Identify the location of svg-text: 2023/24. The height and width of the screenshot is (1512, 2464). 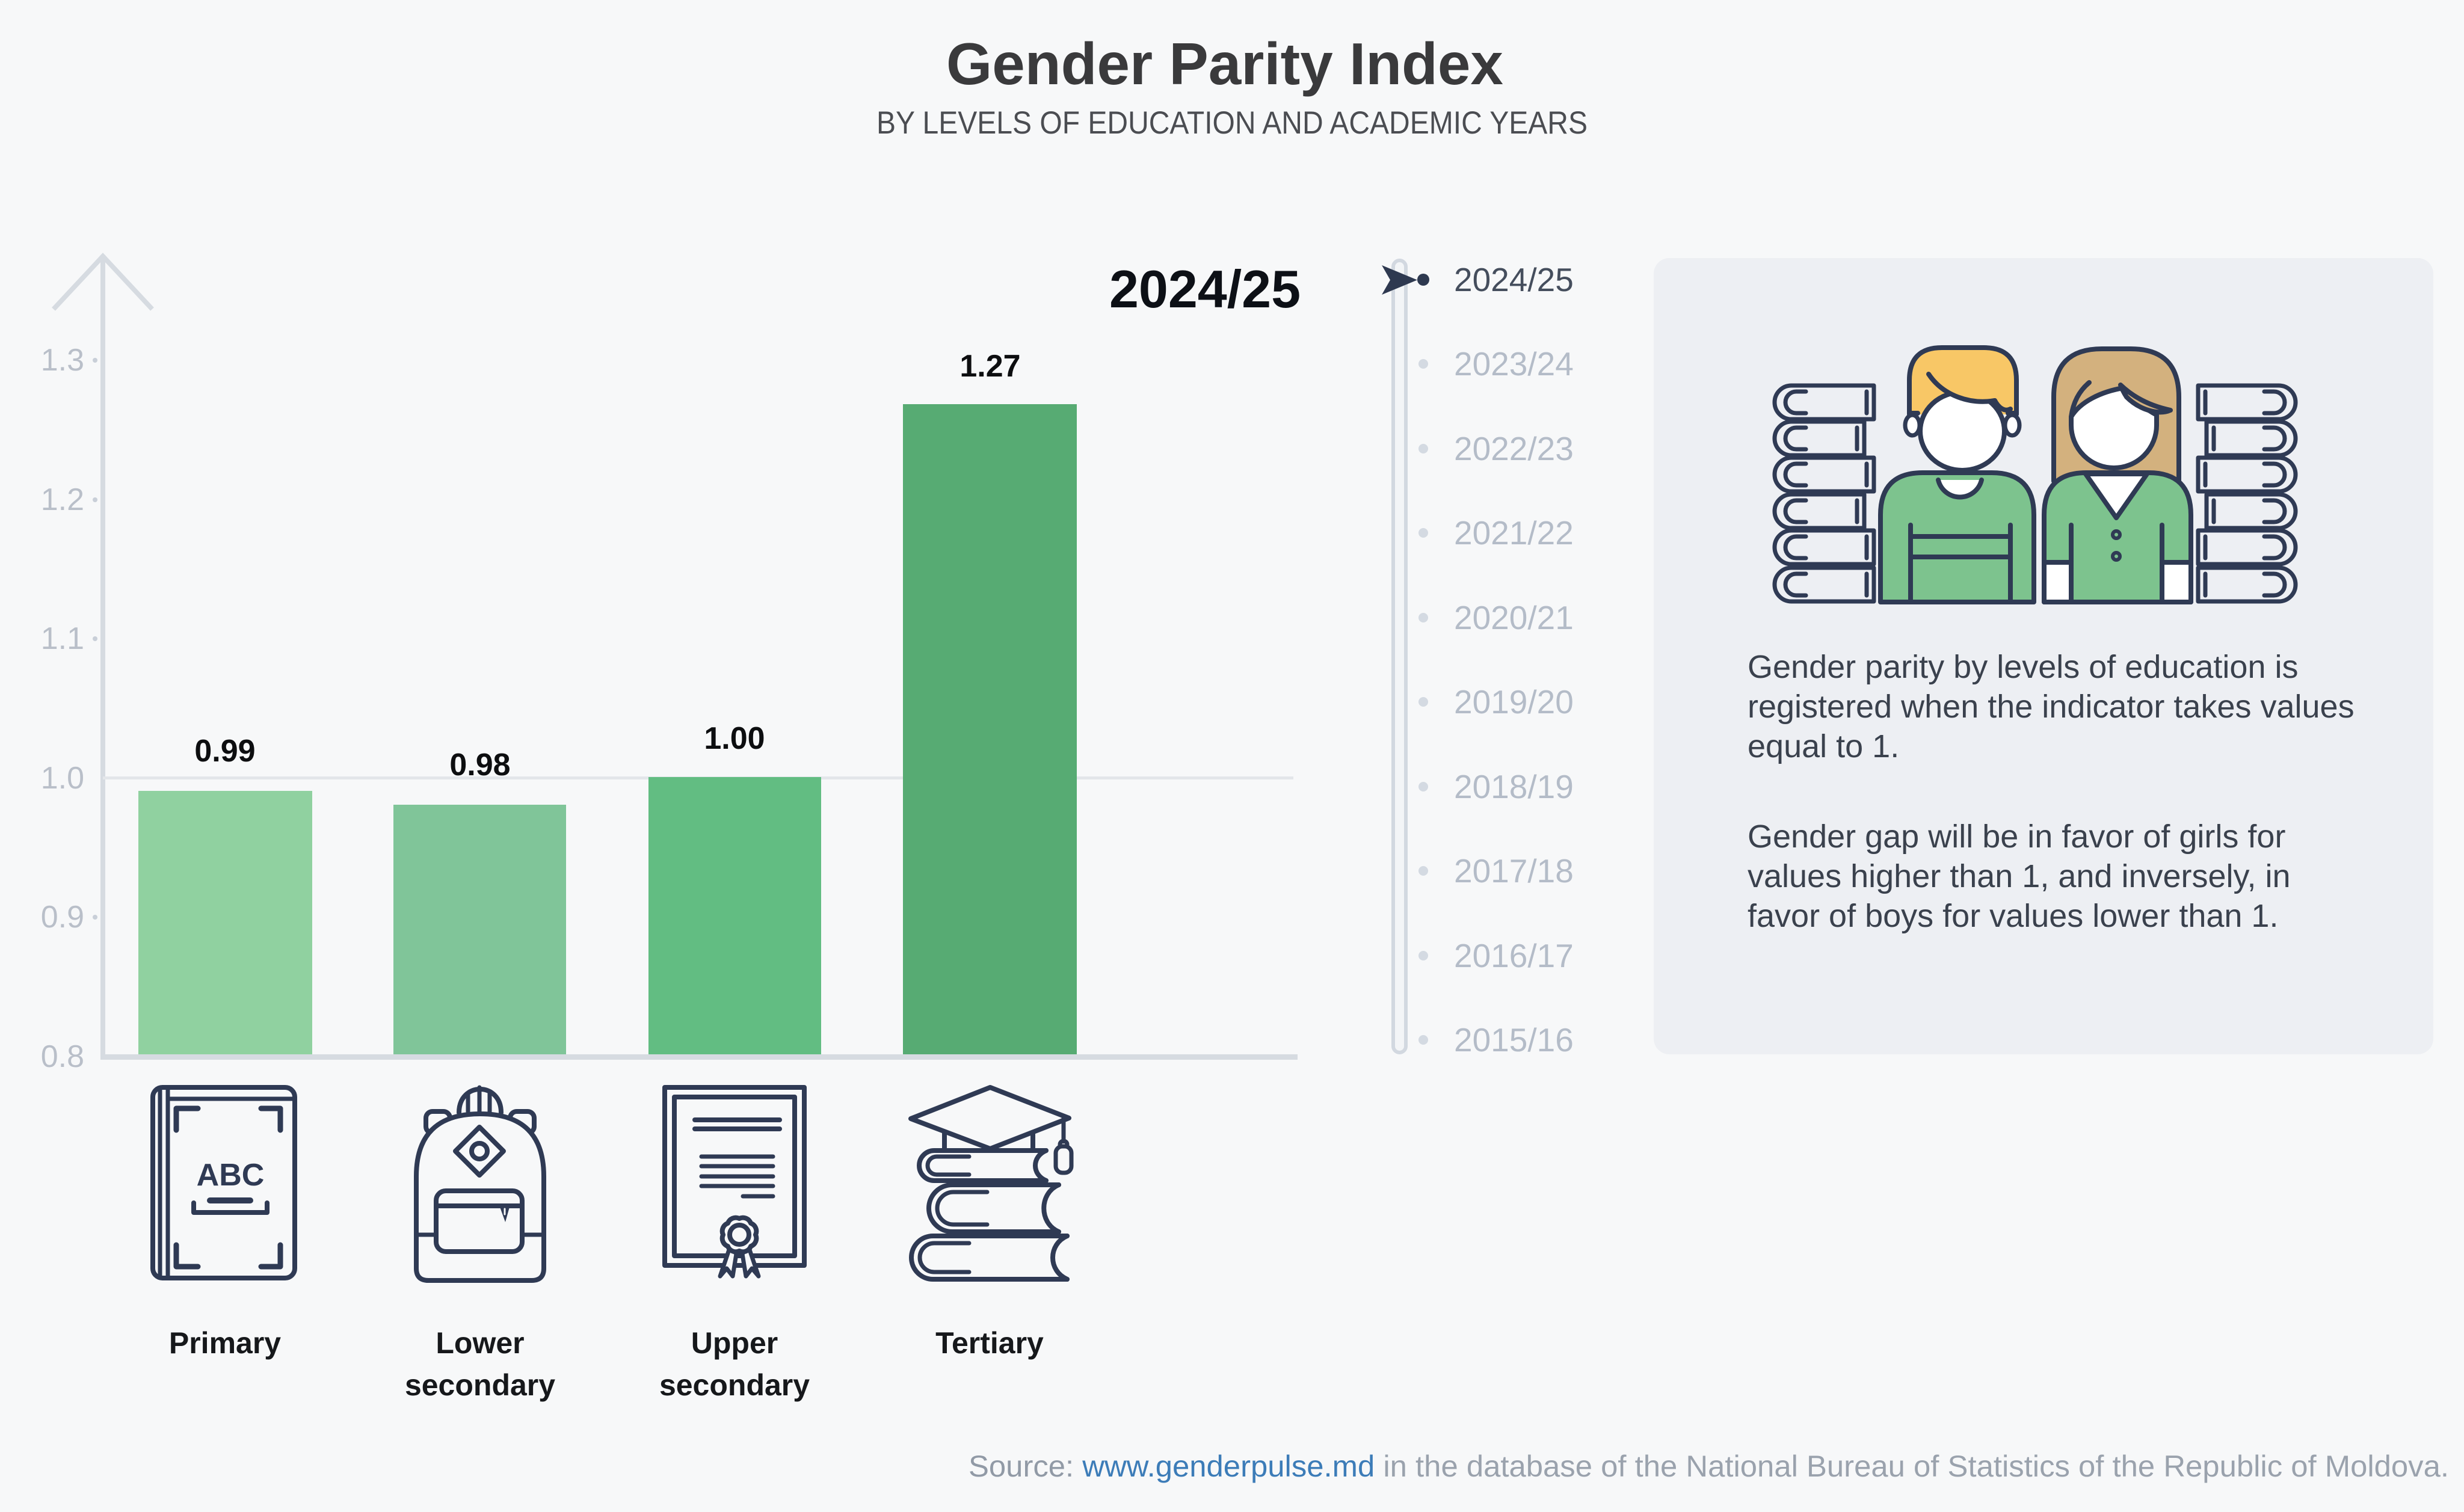
(1514, 364).